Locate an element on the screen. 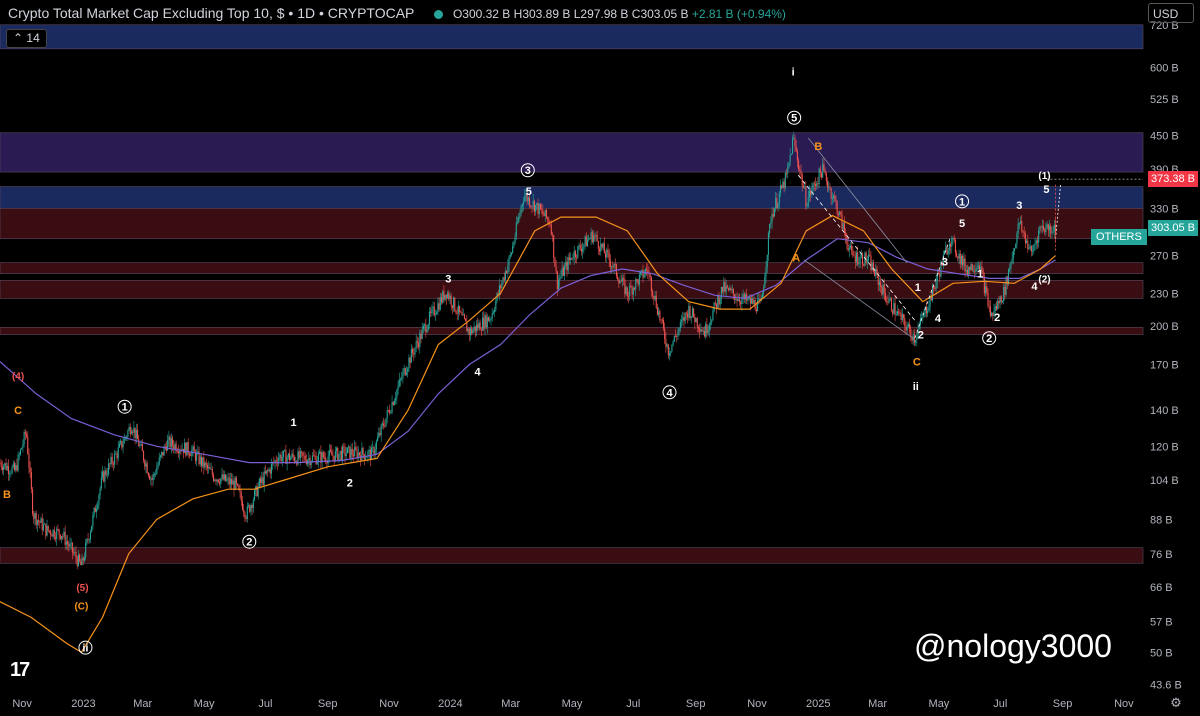 The height and width of the screenshot is (716, 1200). y-tick-label-6: 270 B is located at coordinates (1164, 257).